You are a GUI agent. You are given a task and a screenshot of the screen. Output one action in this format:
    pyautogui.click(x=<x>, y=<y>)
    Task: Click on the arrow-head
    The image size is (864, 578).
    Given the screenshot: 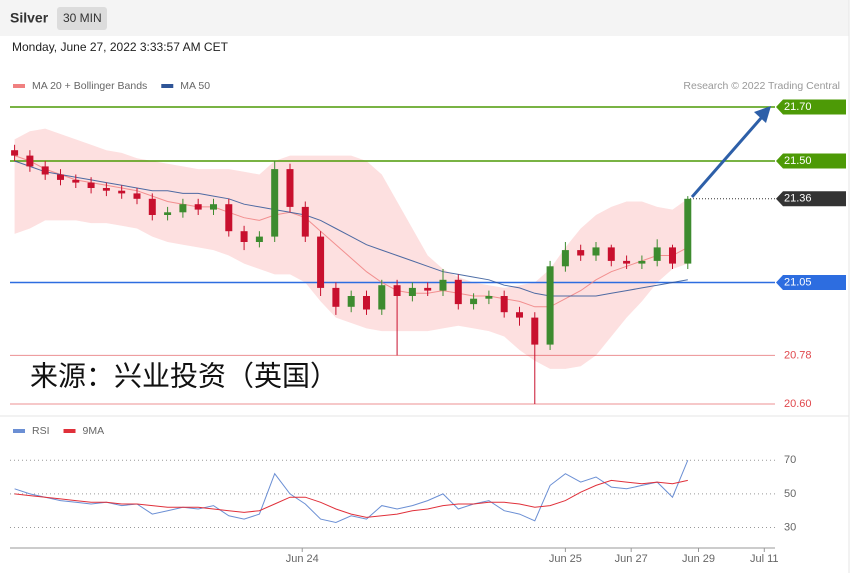 What is the action you would take?
    pyautogui.click(x=762, y=114)
    